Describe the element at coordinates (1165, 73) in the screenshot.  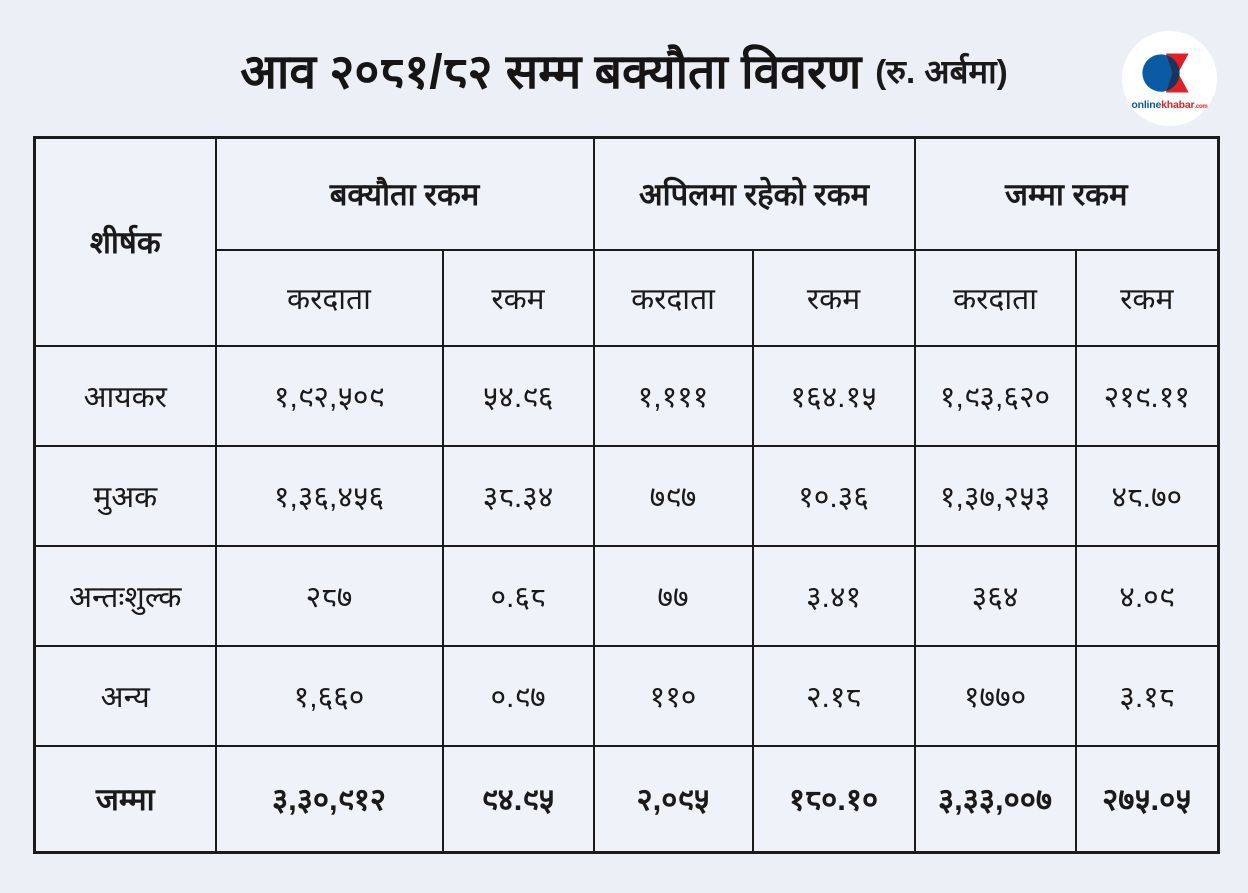
I see `ok-logo-icon` at that location.